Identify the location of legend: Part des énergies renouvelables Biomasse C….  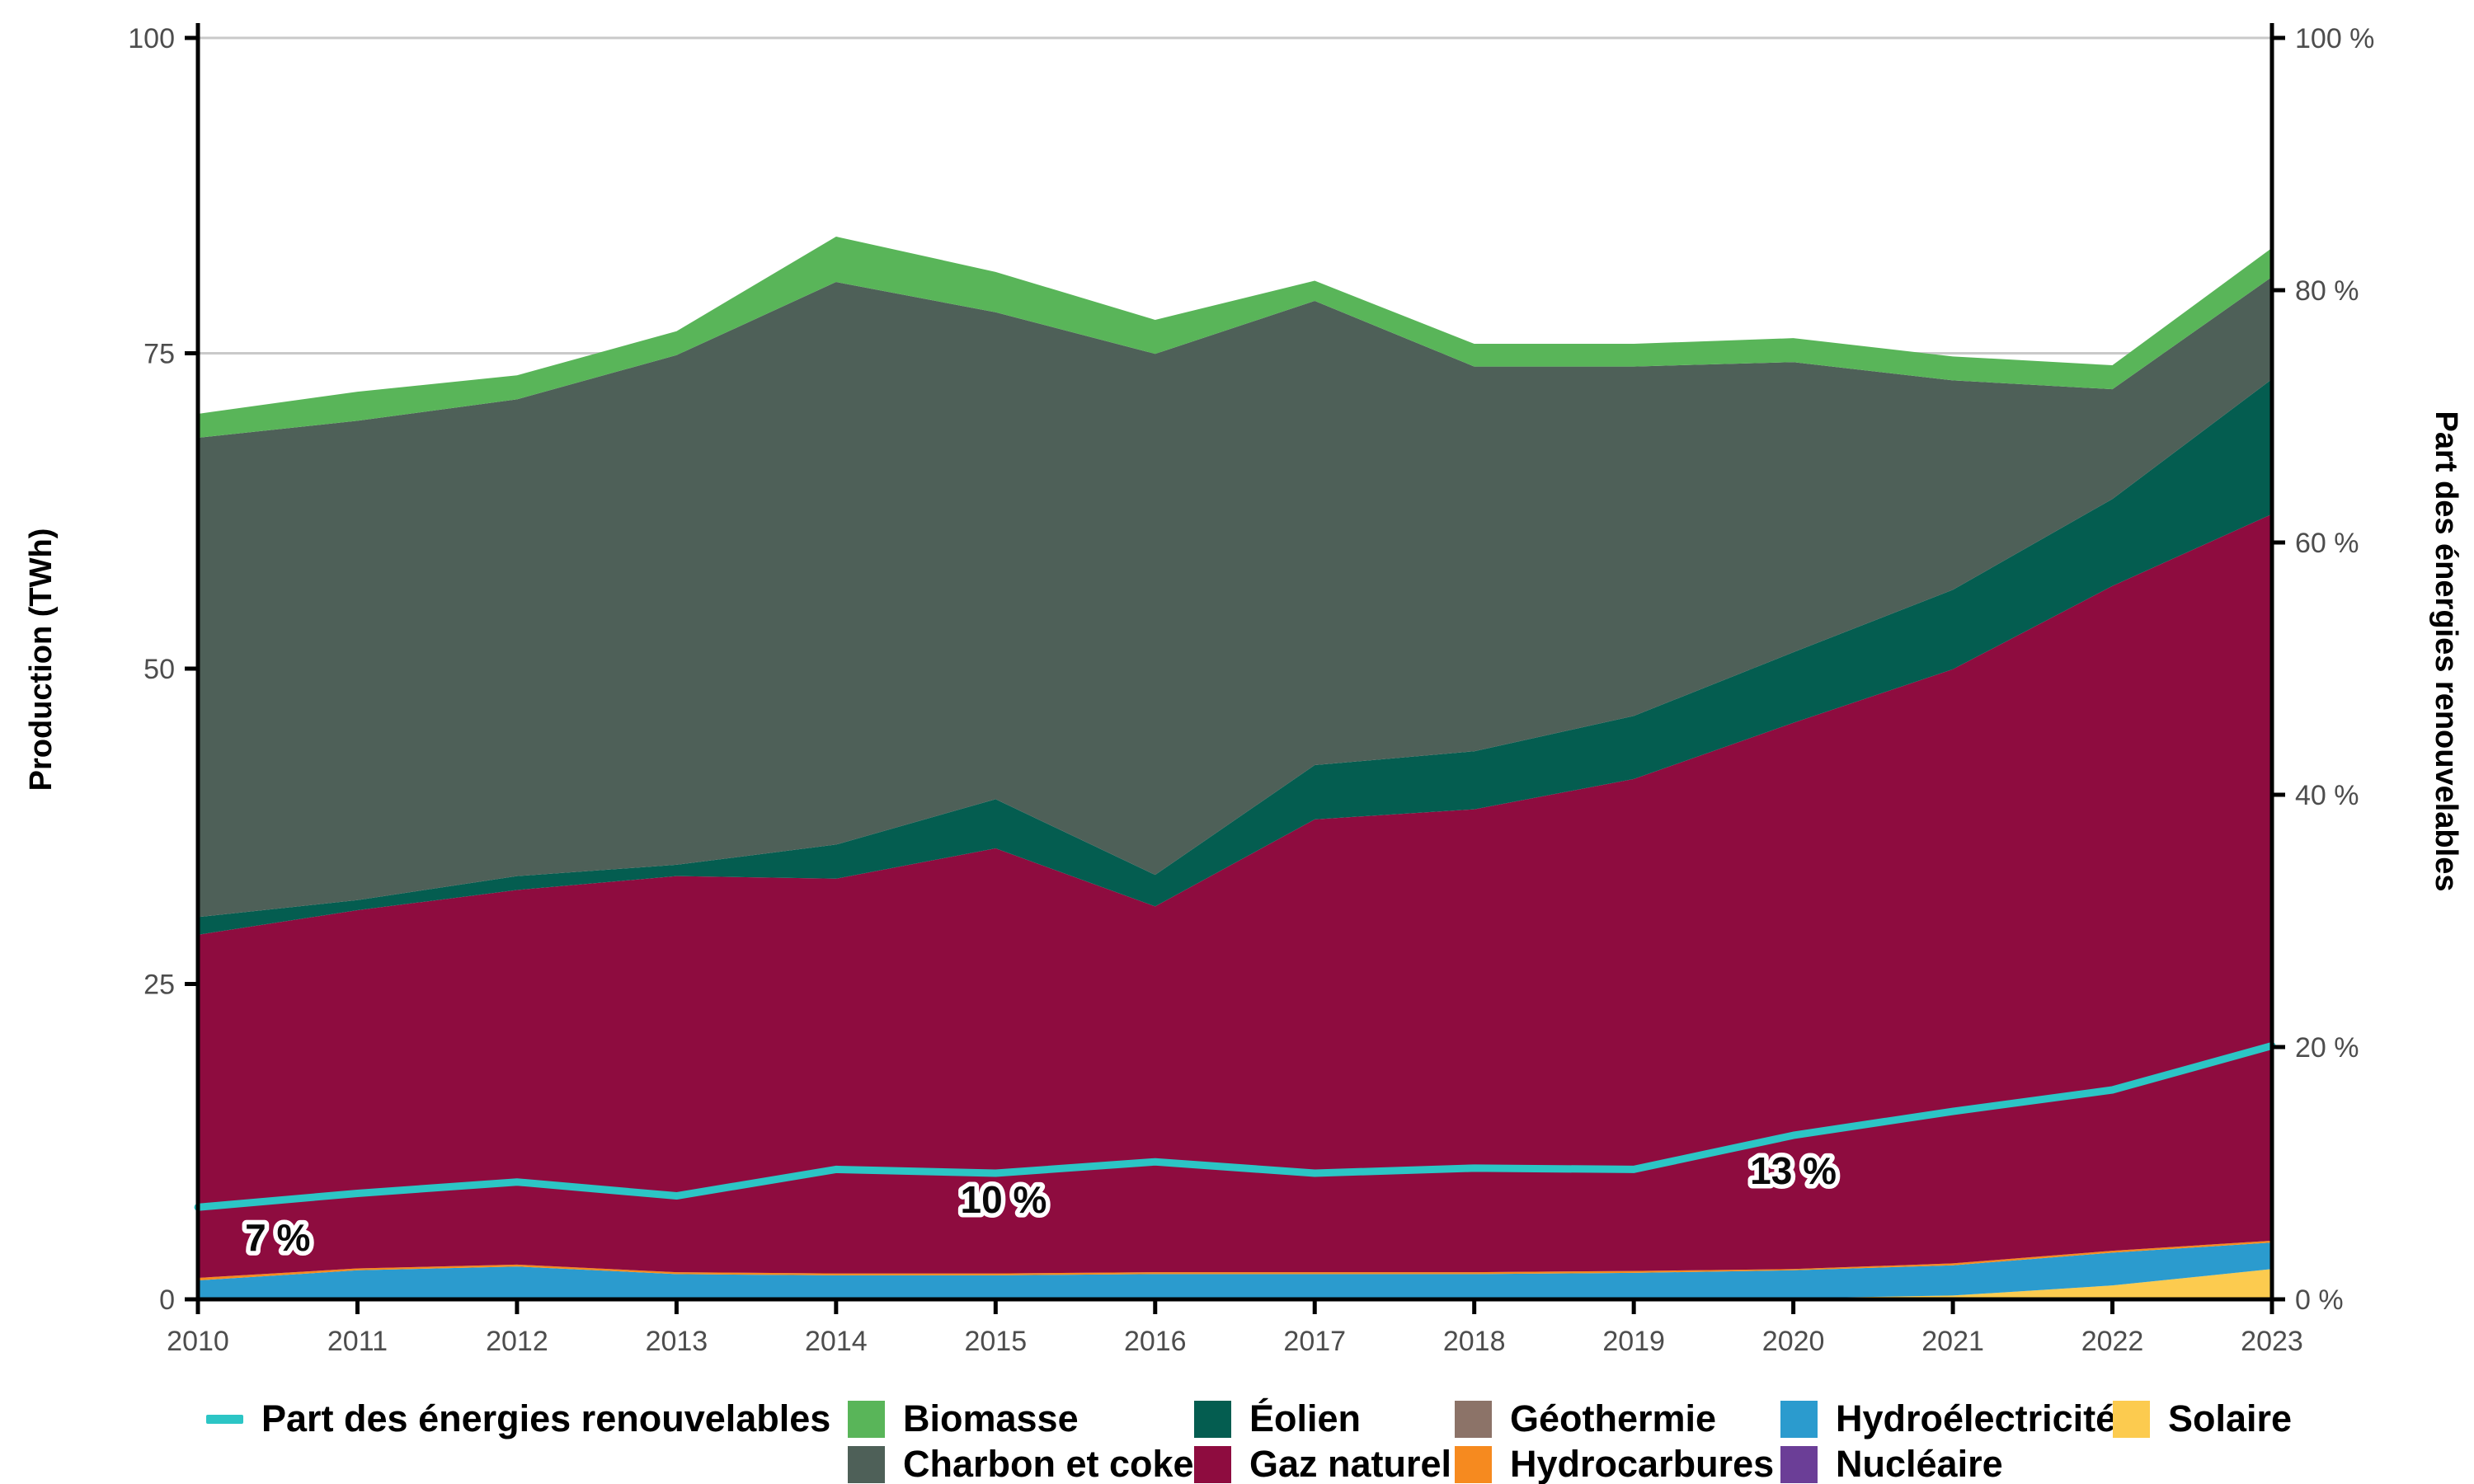
(1237, 1441).